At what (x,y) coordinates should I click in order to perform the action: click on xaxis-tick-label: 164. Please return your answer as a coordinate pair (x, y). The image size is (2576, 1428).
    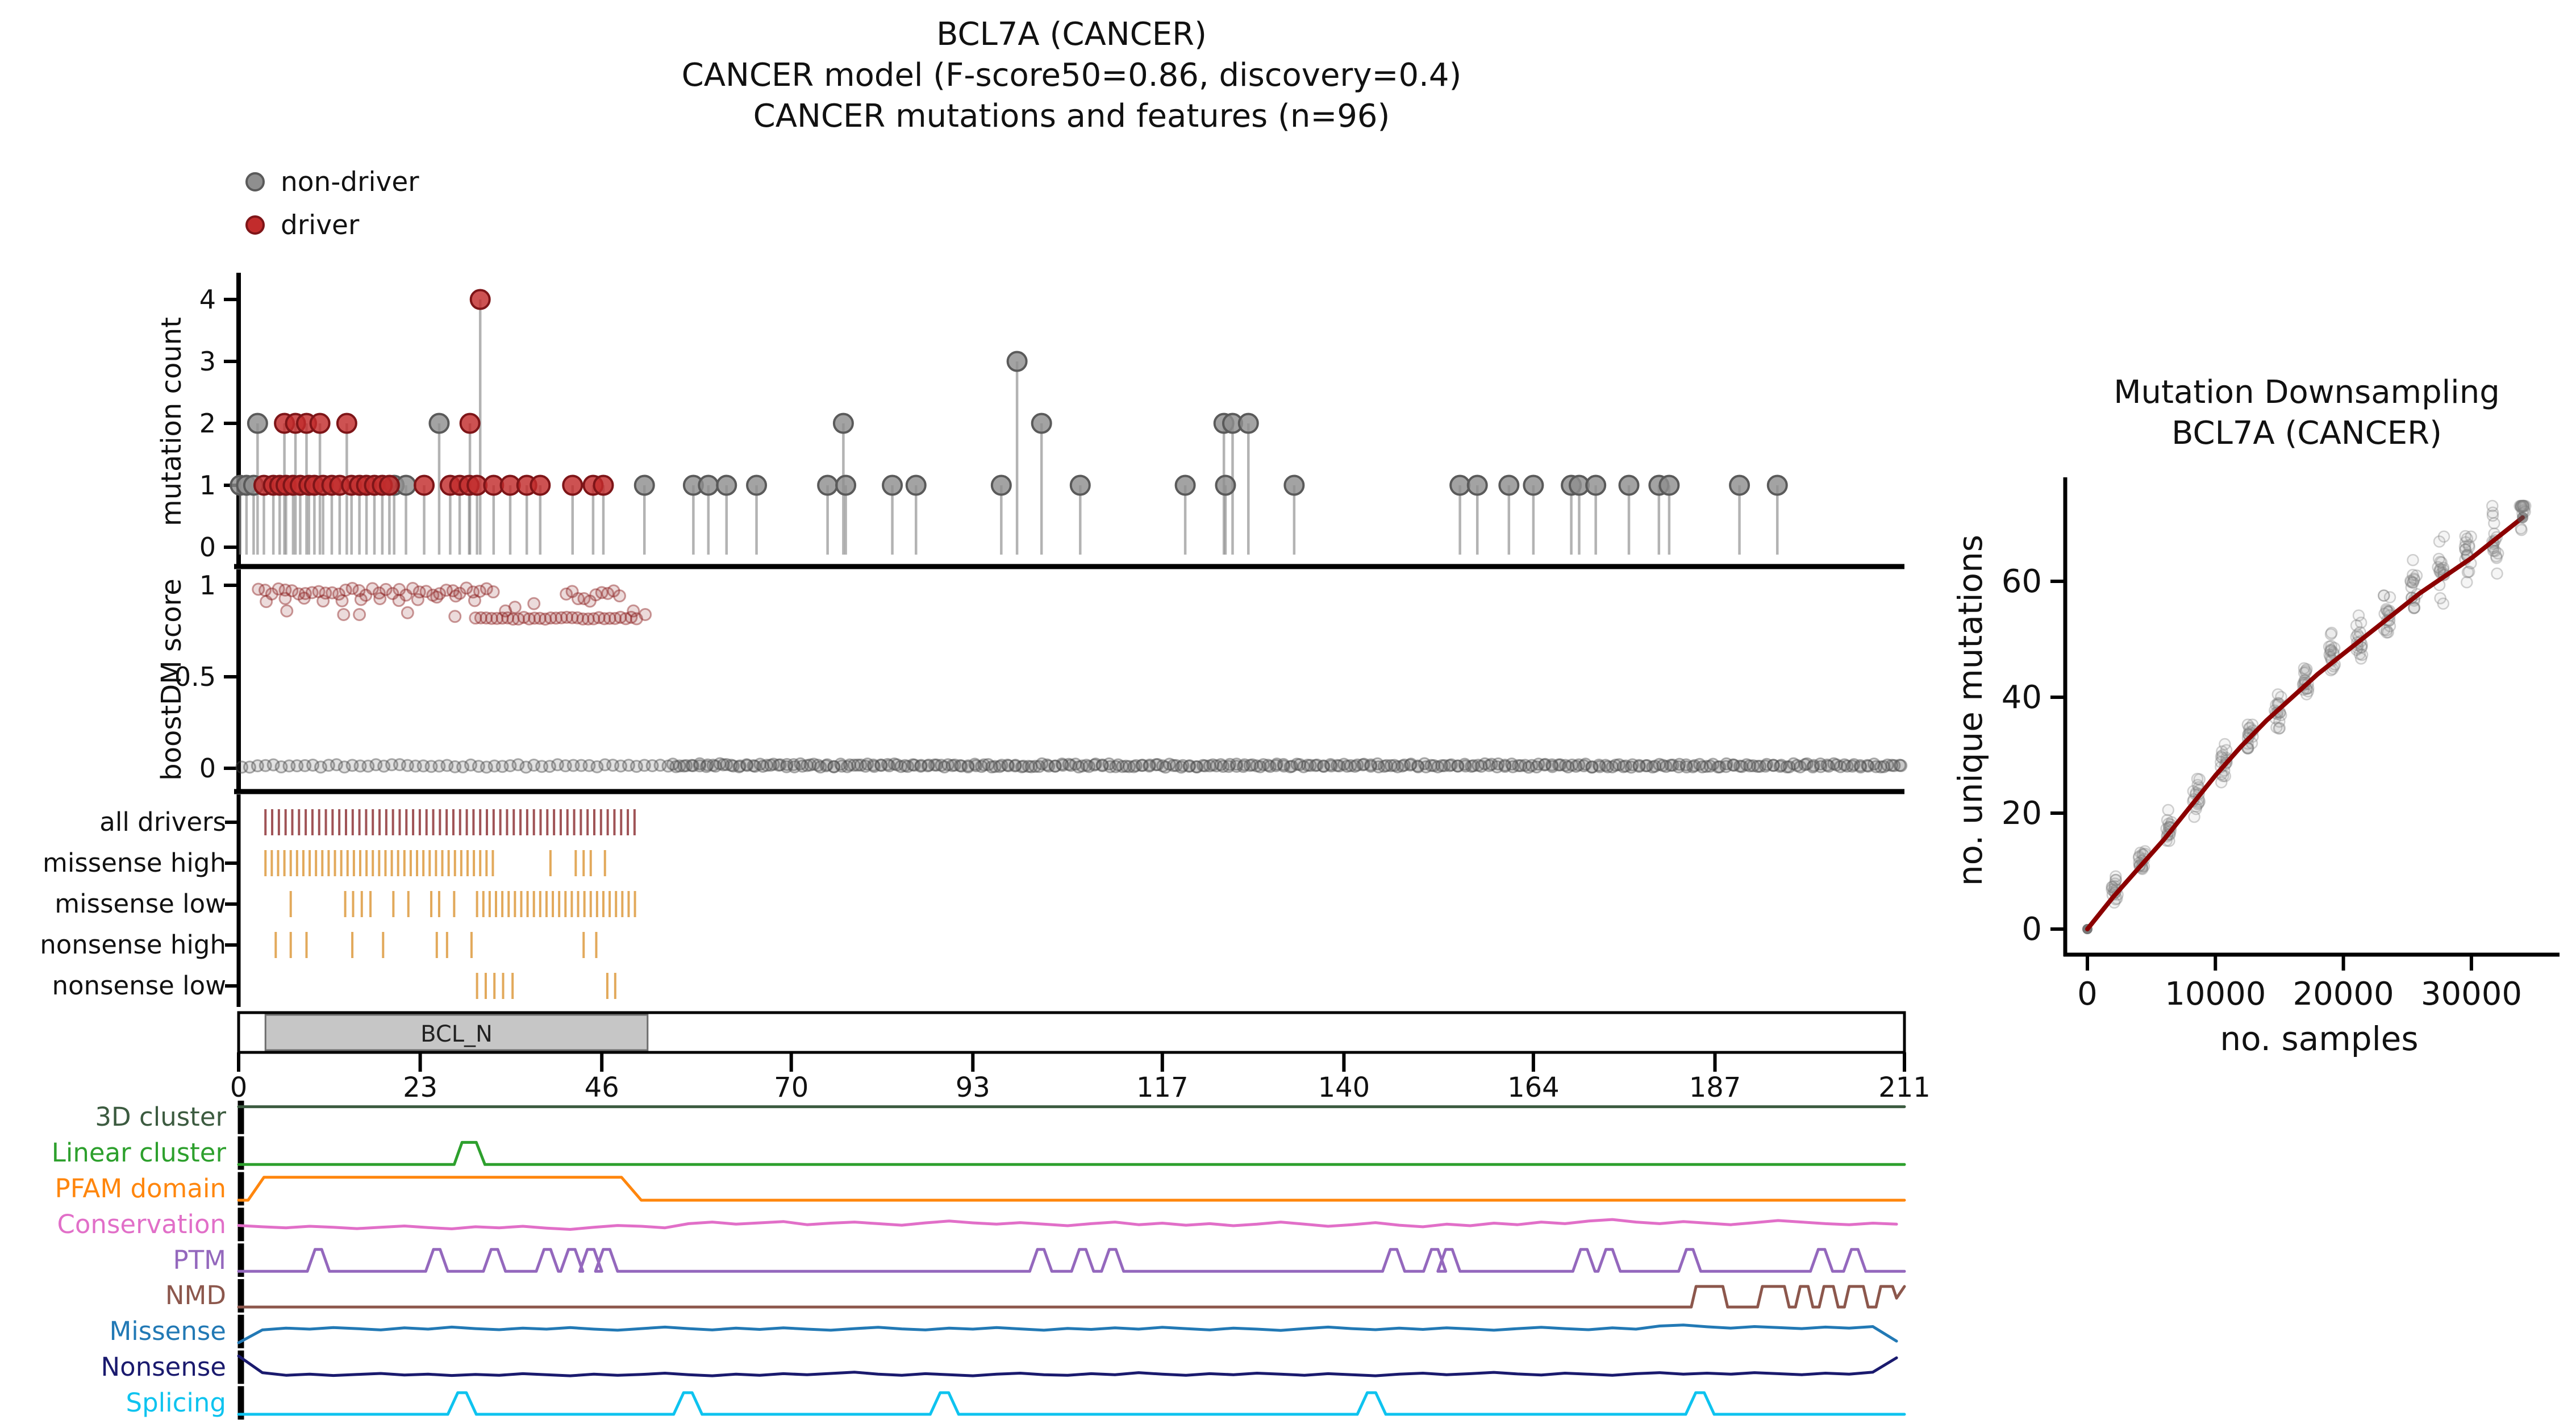
    Looking at the image, I should click on (1534, 1088).